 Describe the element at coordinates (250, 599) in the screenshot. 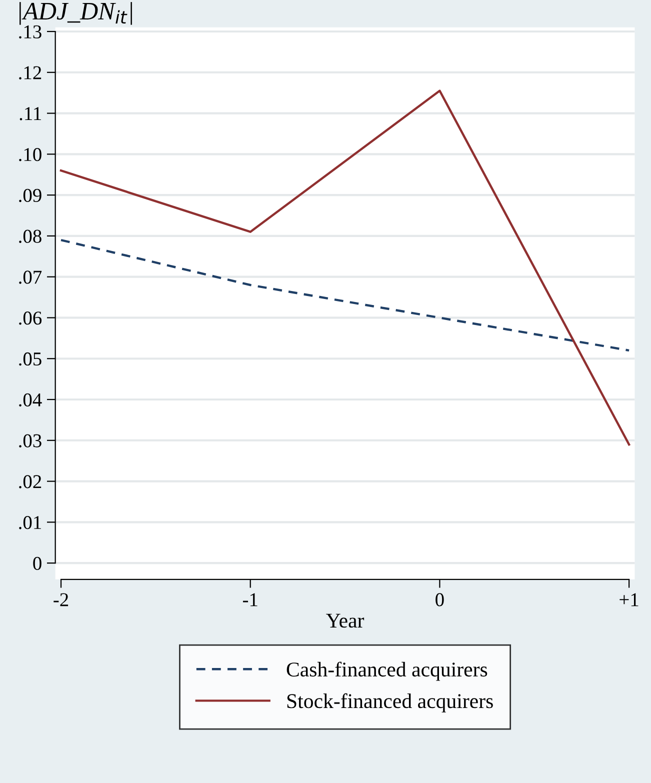

I see `x-tick-label: -1` at that location.